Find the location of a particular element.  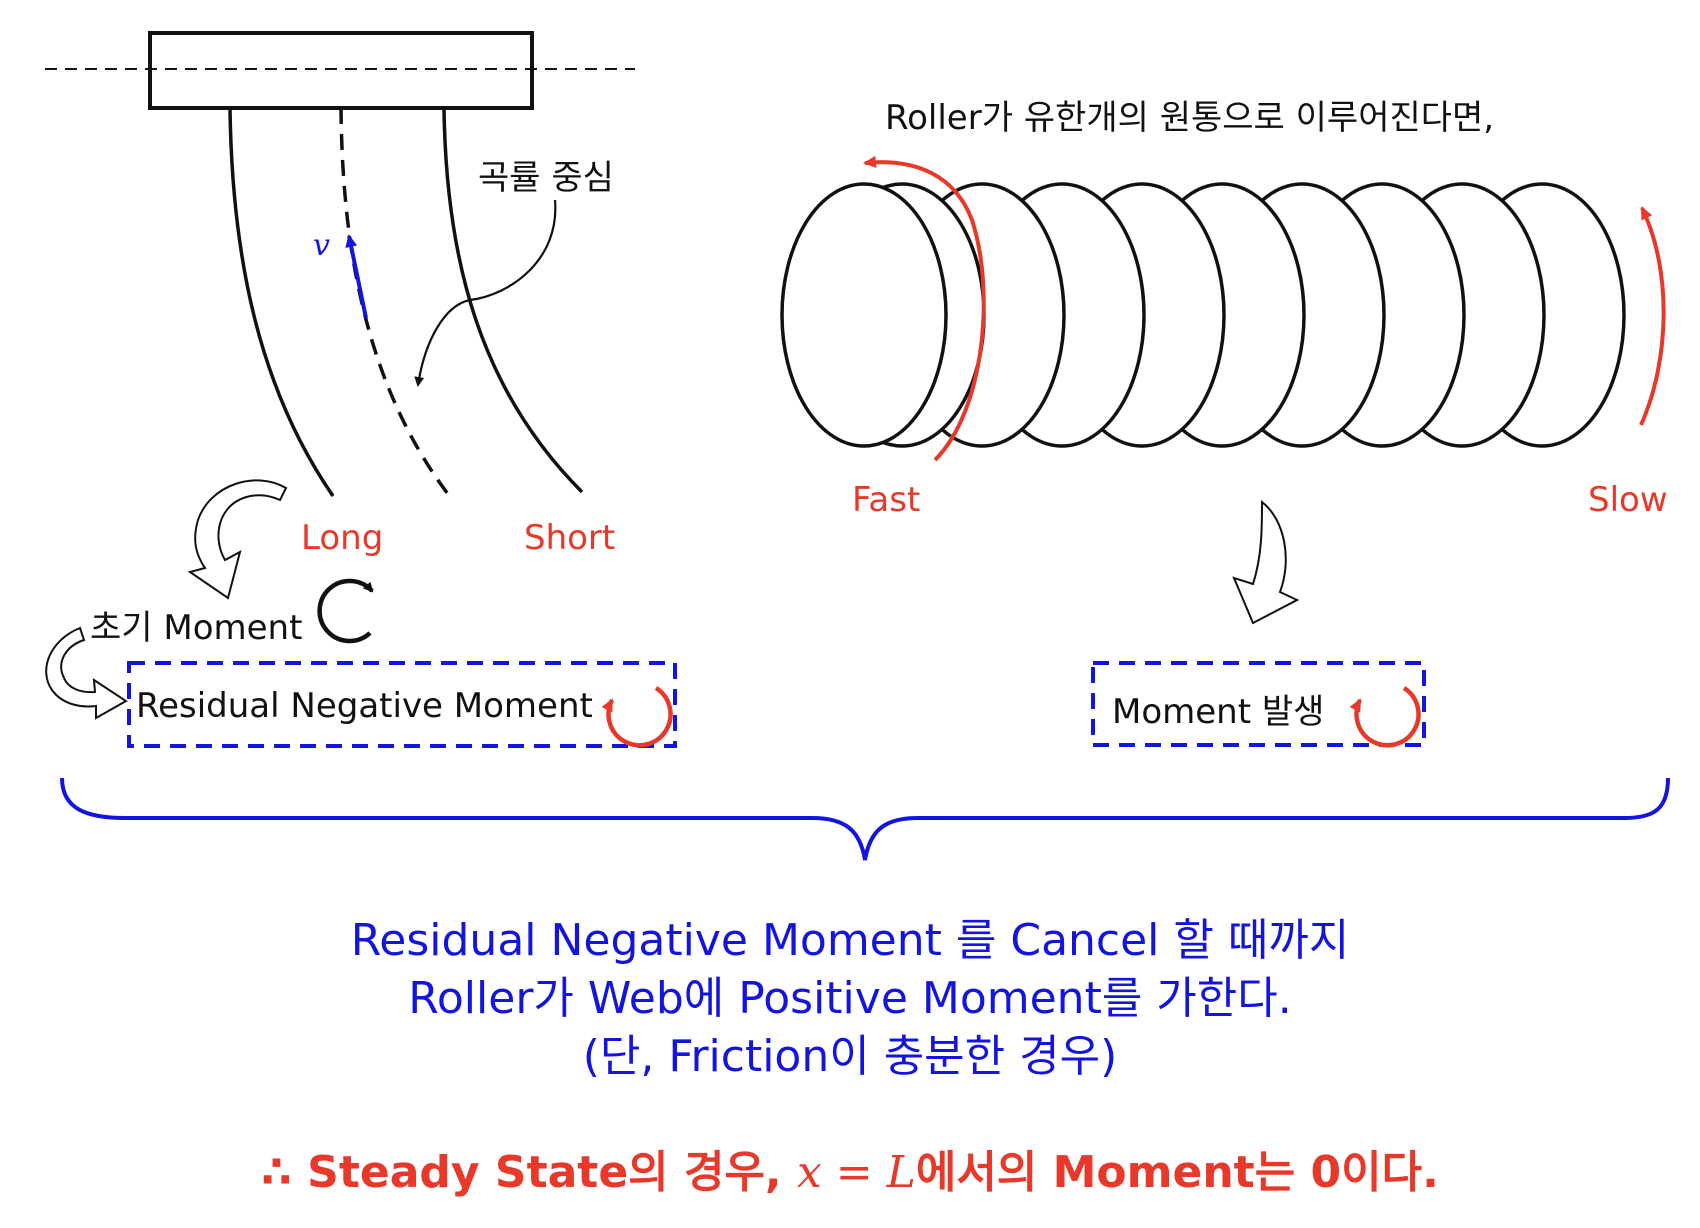

residual-box-frame is located at coordinates (402, 704).